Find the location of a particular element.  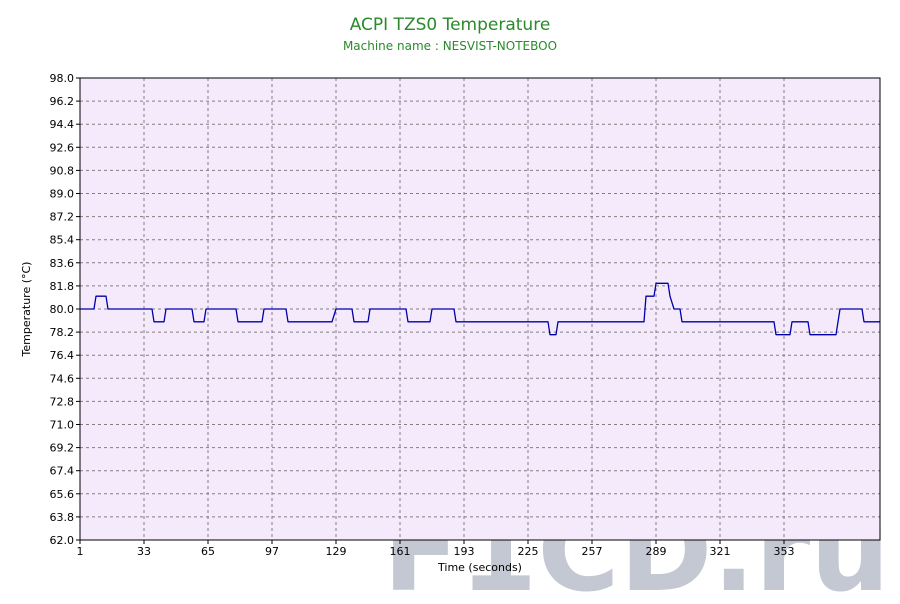

y-tick-label: 94.4 is located at coordinates (62, 124).